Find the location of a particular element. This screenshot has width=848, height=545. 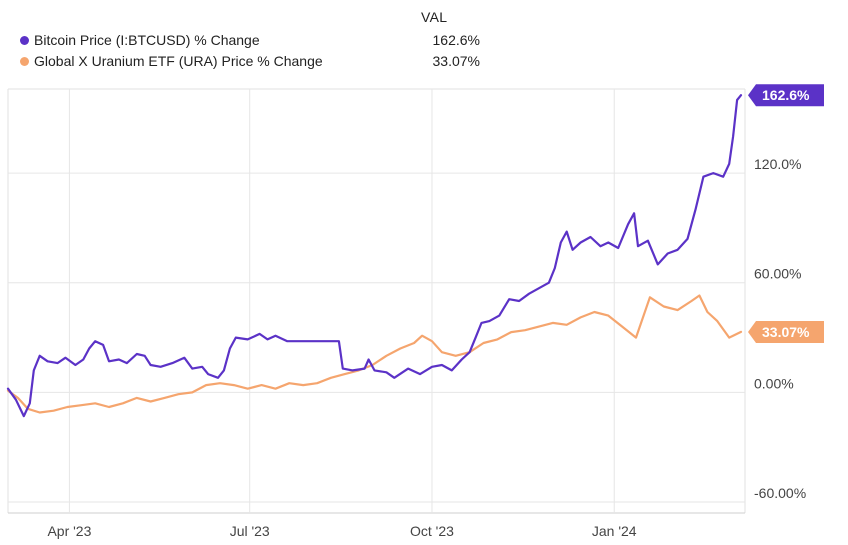

legend-label-bitcoin: Bitcoin Price (I:BTCUSD) % Change is located at coordinates (147, 40).